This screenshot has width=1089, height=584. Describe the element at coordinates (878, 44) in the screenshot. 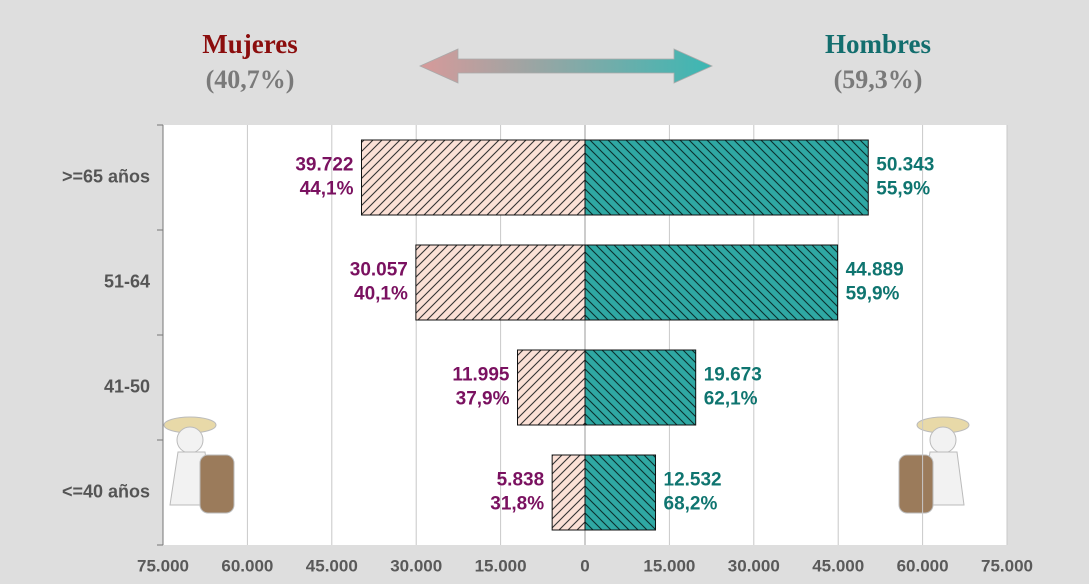

I see `legend-entry: Hombres` at that location.